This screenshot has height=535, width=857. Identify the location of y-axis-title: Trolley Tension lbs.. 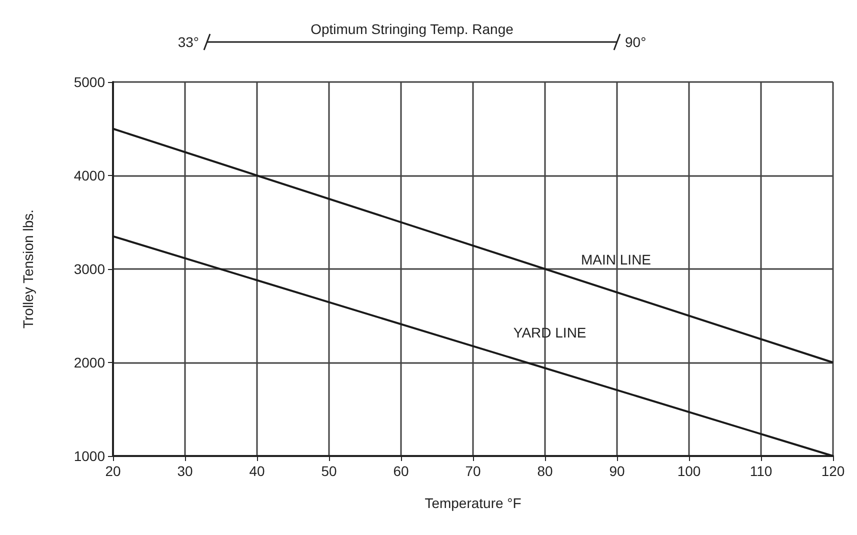
(28, 269).